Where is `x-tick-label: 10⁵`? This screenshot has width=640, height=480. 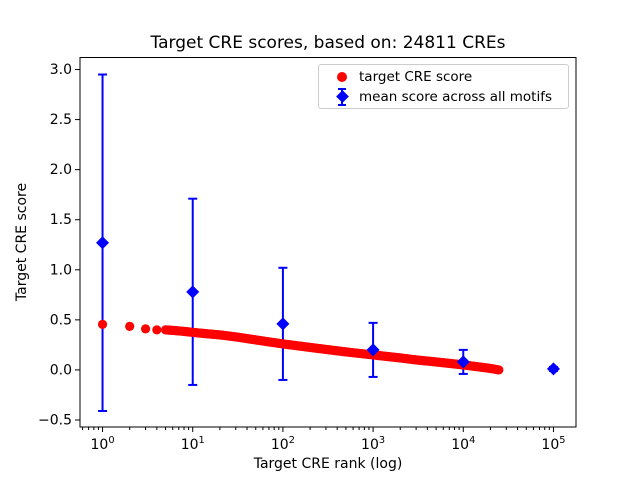 x-tick-label: 10⁵ is located at coordinates (553, 444).